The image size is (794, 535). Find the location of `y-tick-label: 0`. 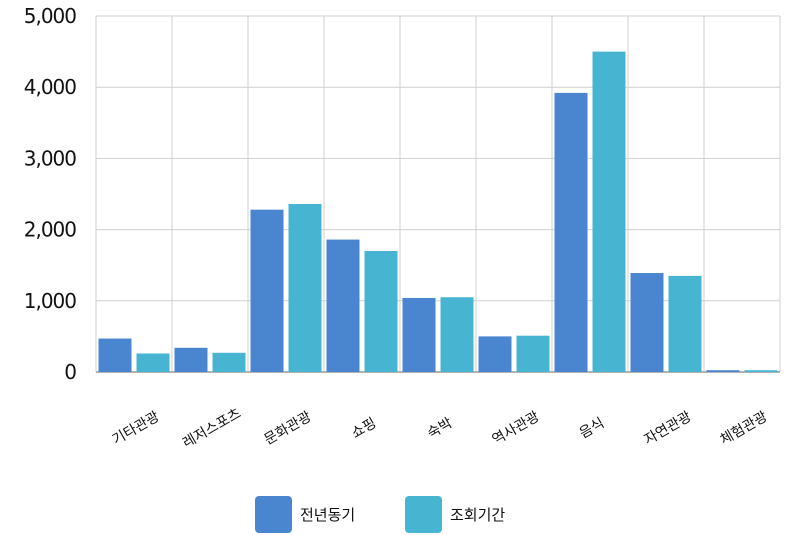

y-tick-label: 0 is located at coordinates (70, 372).